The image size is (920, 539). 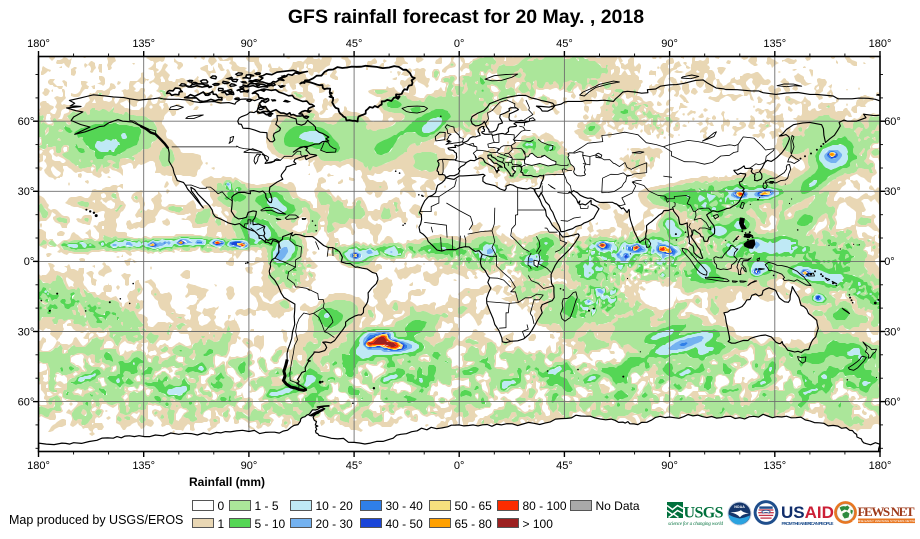 I want to click on svg-text: USGS, so click(x=704, y=513).